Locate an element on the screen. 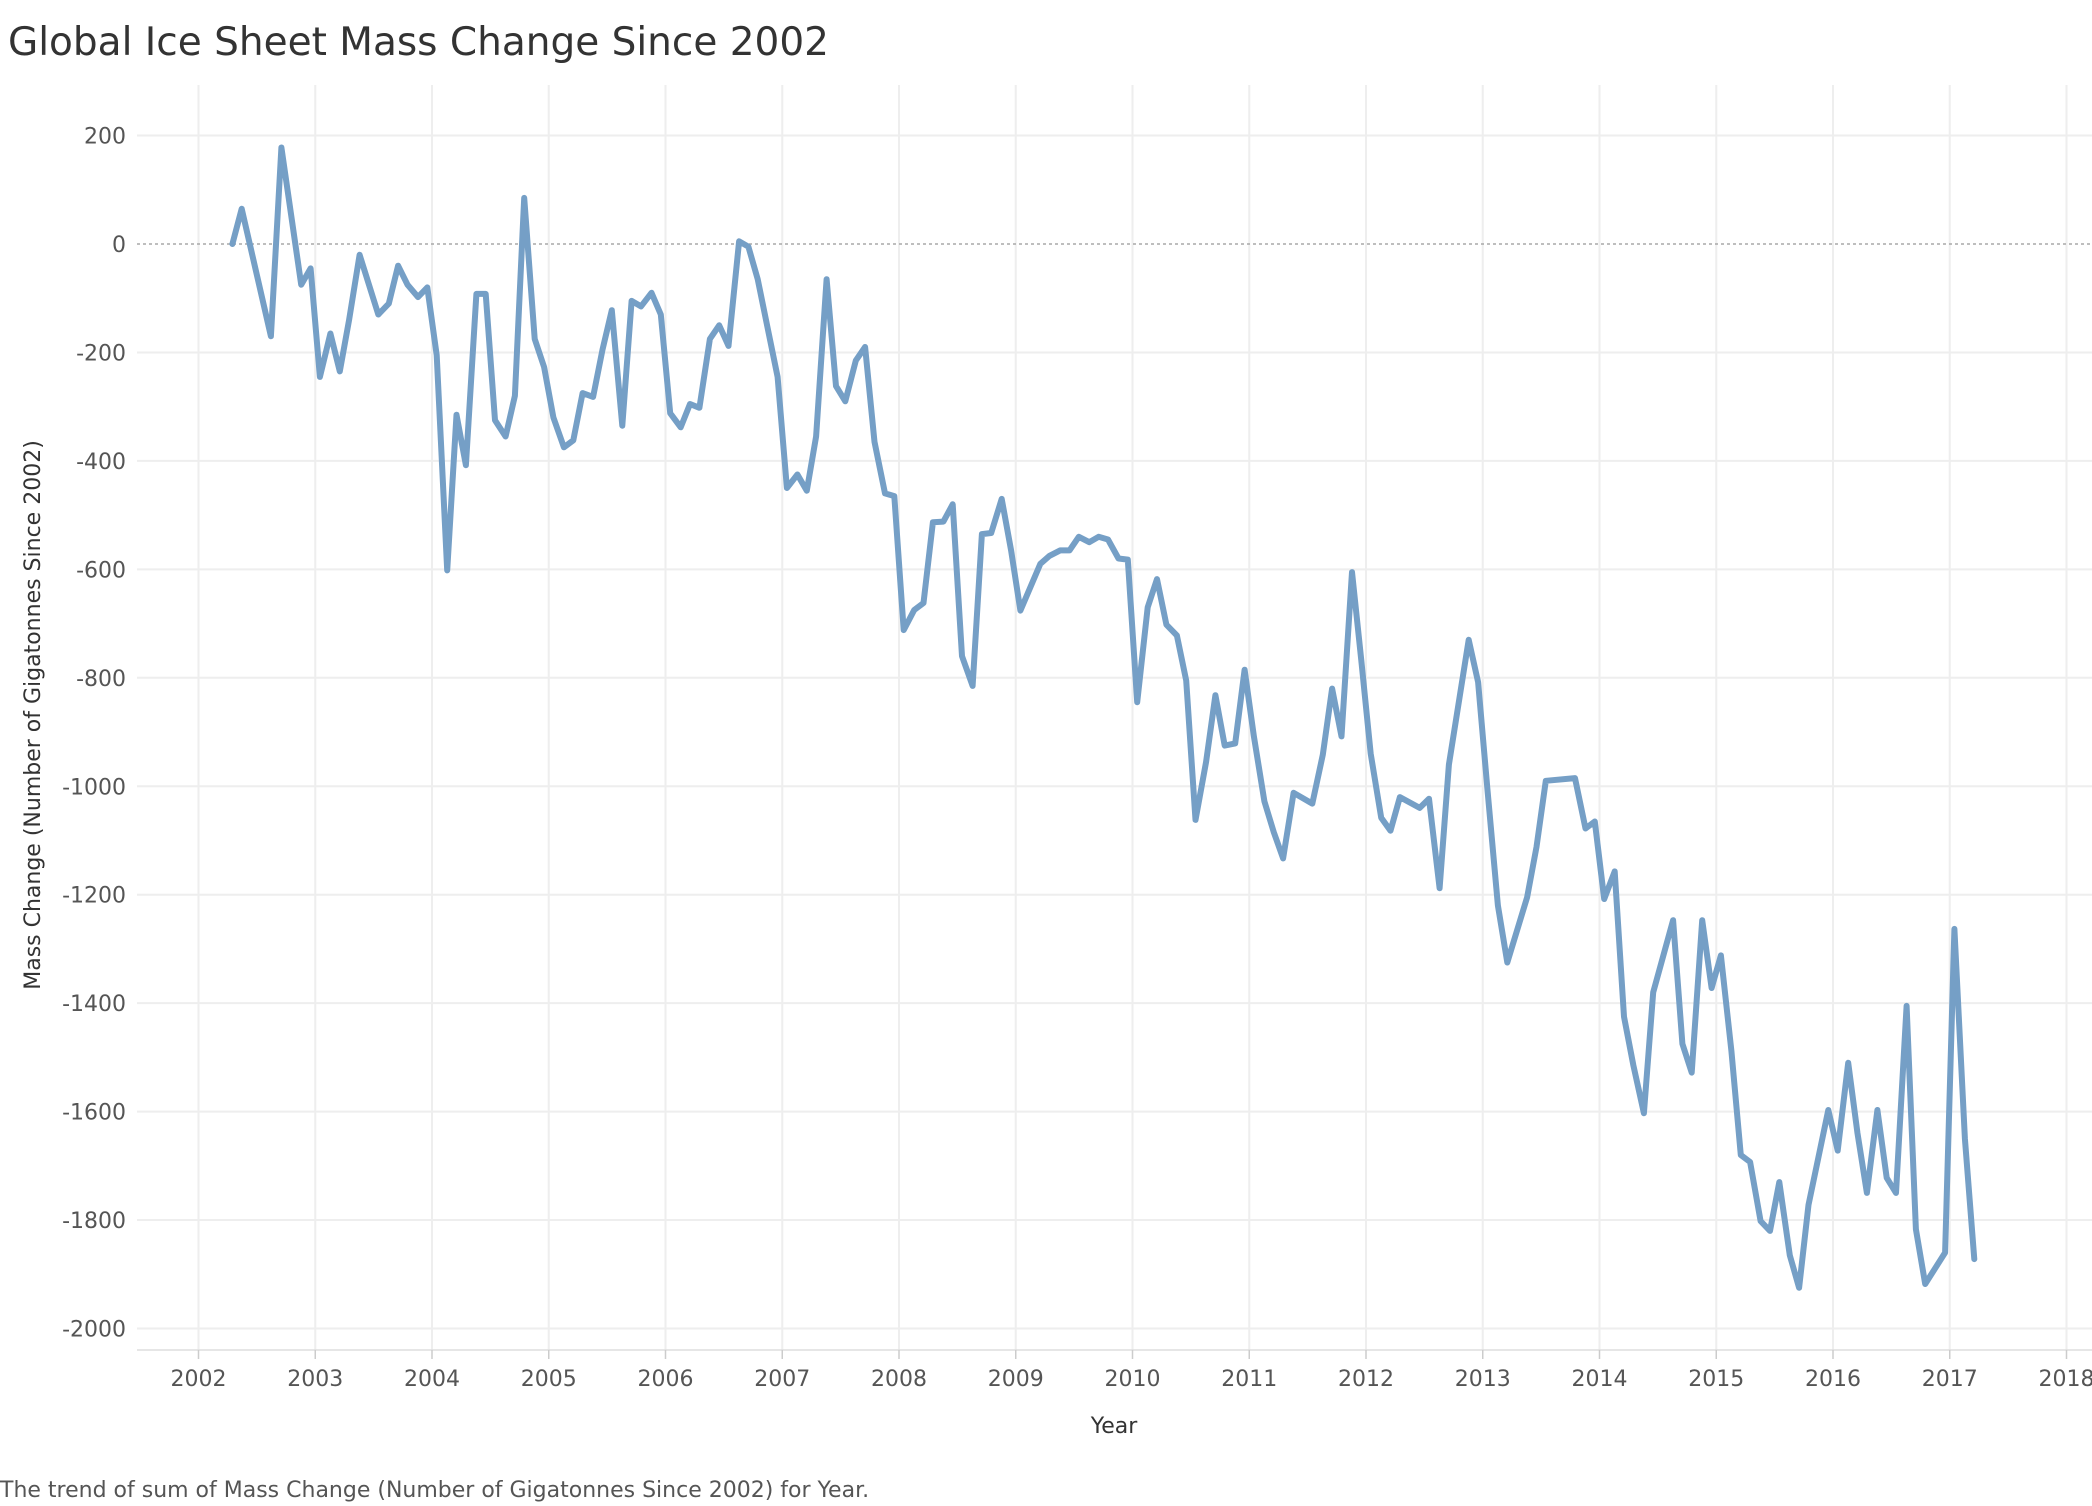 This screenshot has height=1506, width=2092. x-tick-label: 2013 is located at coordinates (1483, 1379).